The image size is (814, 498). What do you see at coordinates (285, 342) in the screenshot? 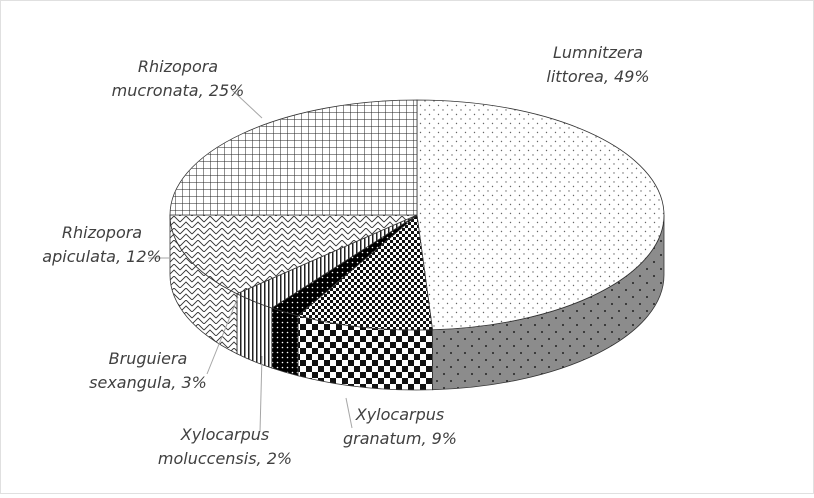
I see `pie-side` at bounding box center [285, 342].